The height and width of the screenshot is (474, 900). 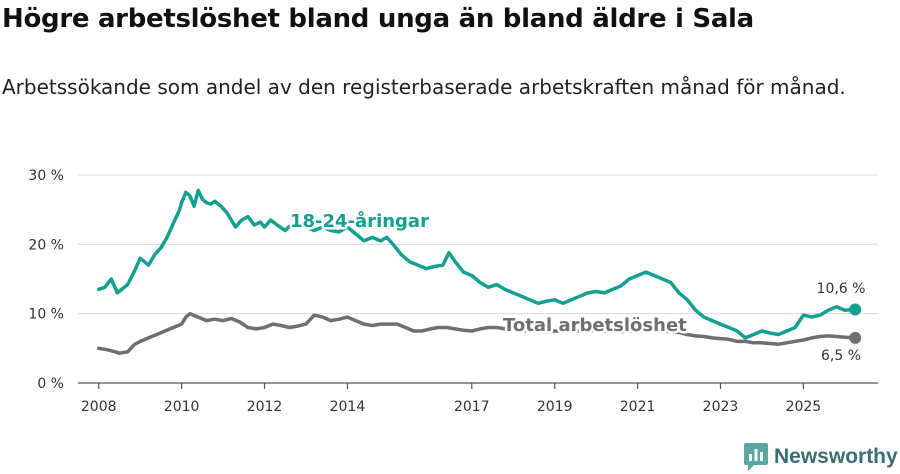 I want to click on total-end-point, so click(x=855, y=337).